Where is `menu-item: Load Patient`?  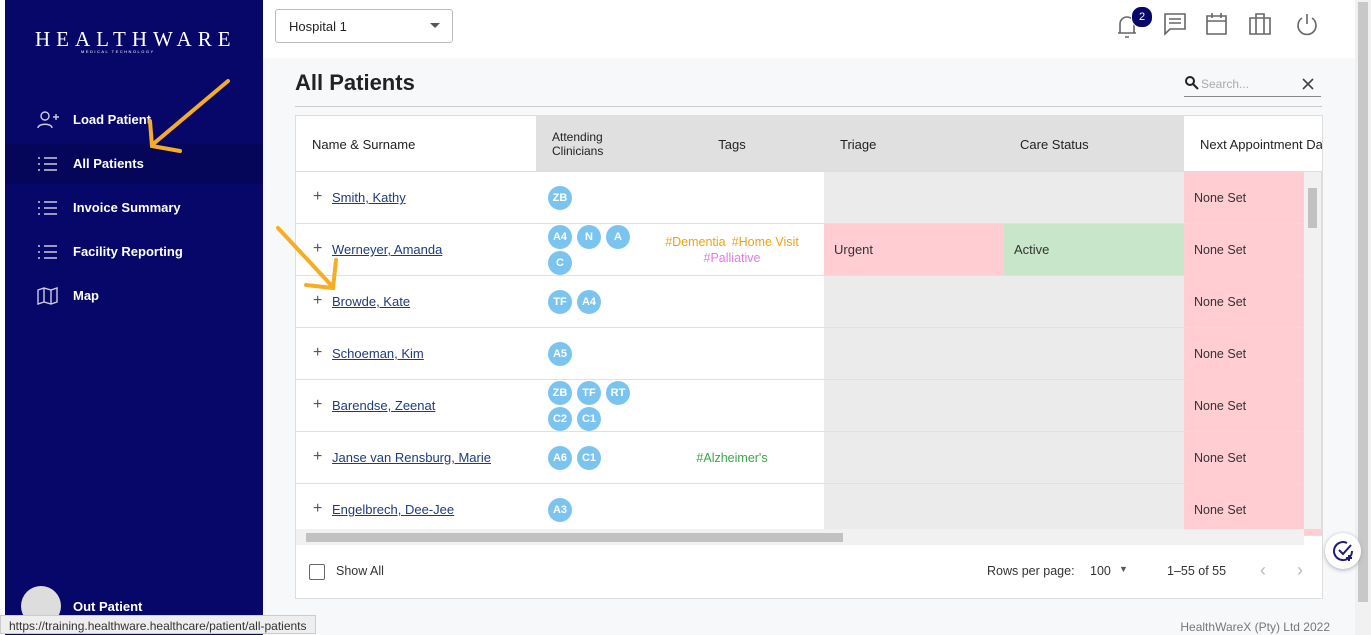
menu-item: Load Patient is located at coordinates (134, 120).